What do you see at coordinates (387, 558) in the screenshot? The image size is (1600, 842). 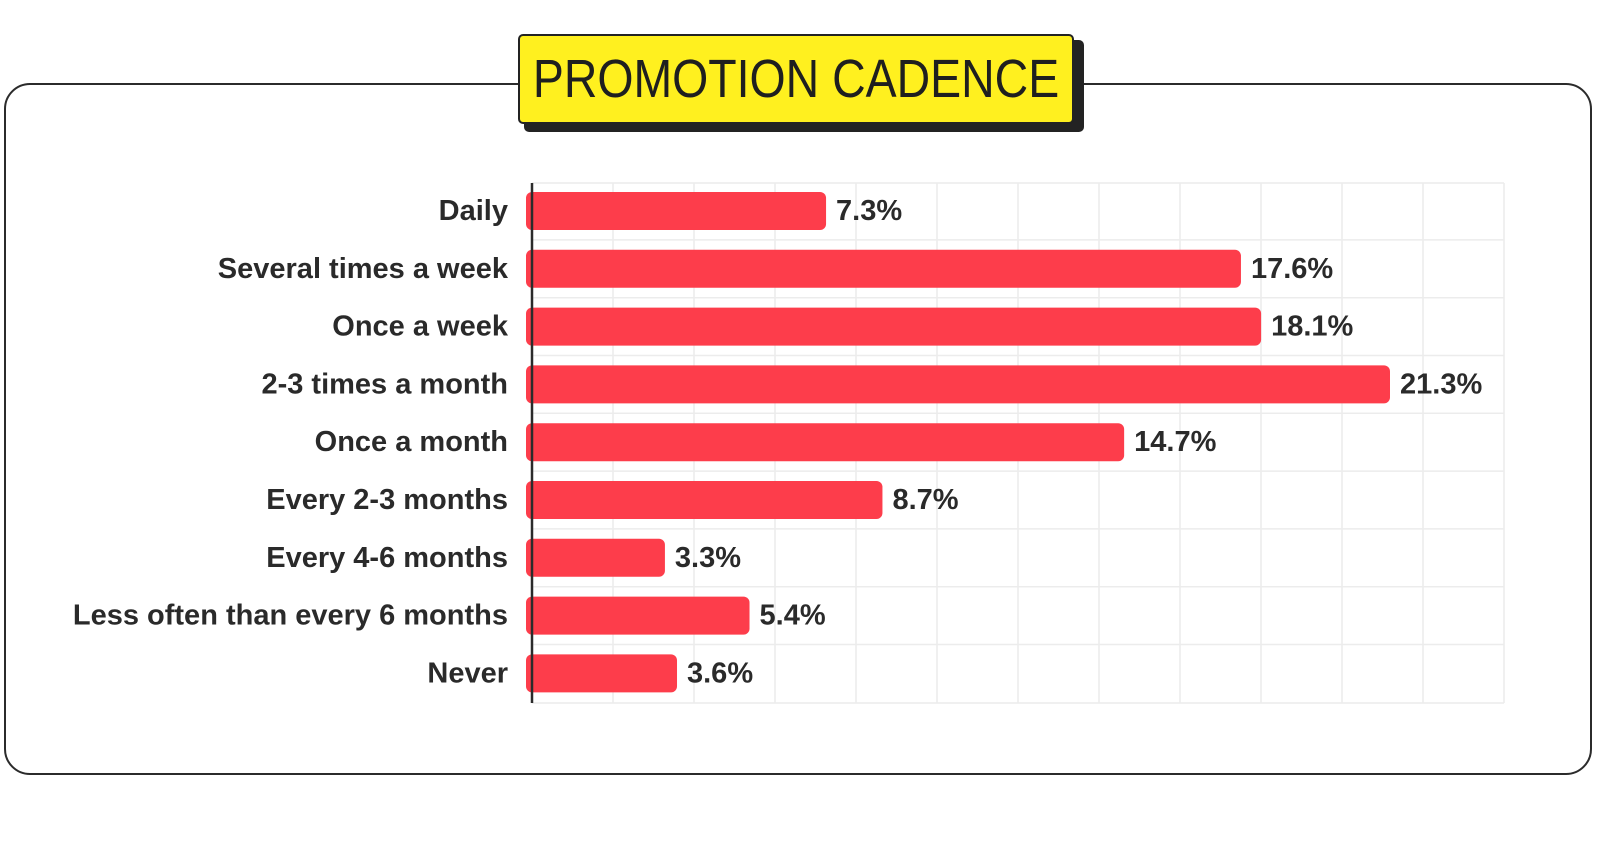 I see `category-label: Every 4-6 months` at bounding box center [387, 558].